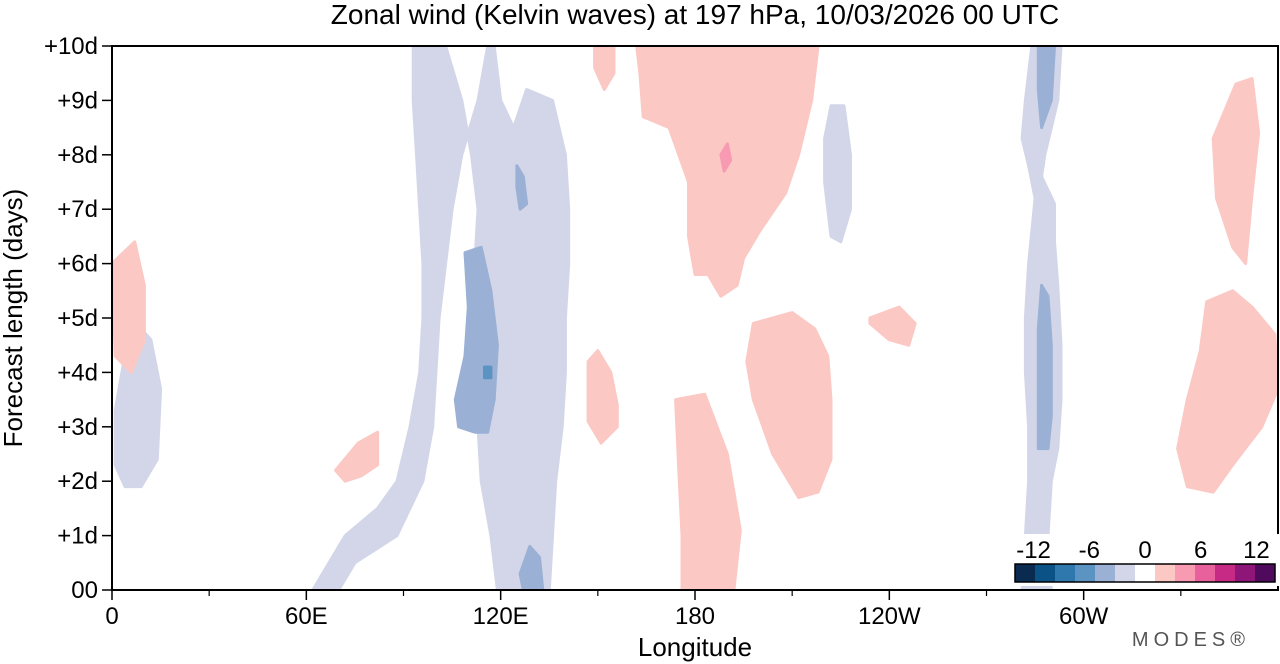 The height and width of the screenshot is (664, 1280). Describe the element at coordinates (14, 318) in the screenshot. I see `y-axis-label: Forecast length (days)` at that location.